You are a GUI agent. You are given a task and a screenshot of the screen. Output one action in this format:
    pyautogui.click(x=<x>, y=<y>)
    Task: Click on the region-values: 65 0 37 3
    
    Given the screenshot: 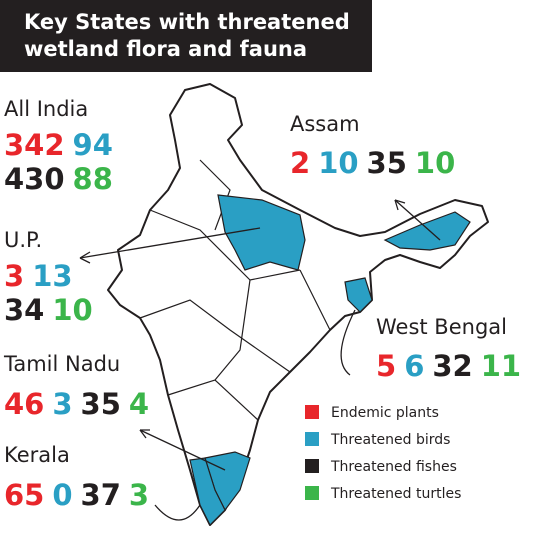 What is the action you would take?
    pyautogui.click(x=80, y=495)
    